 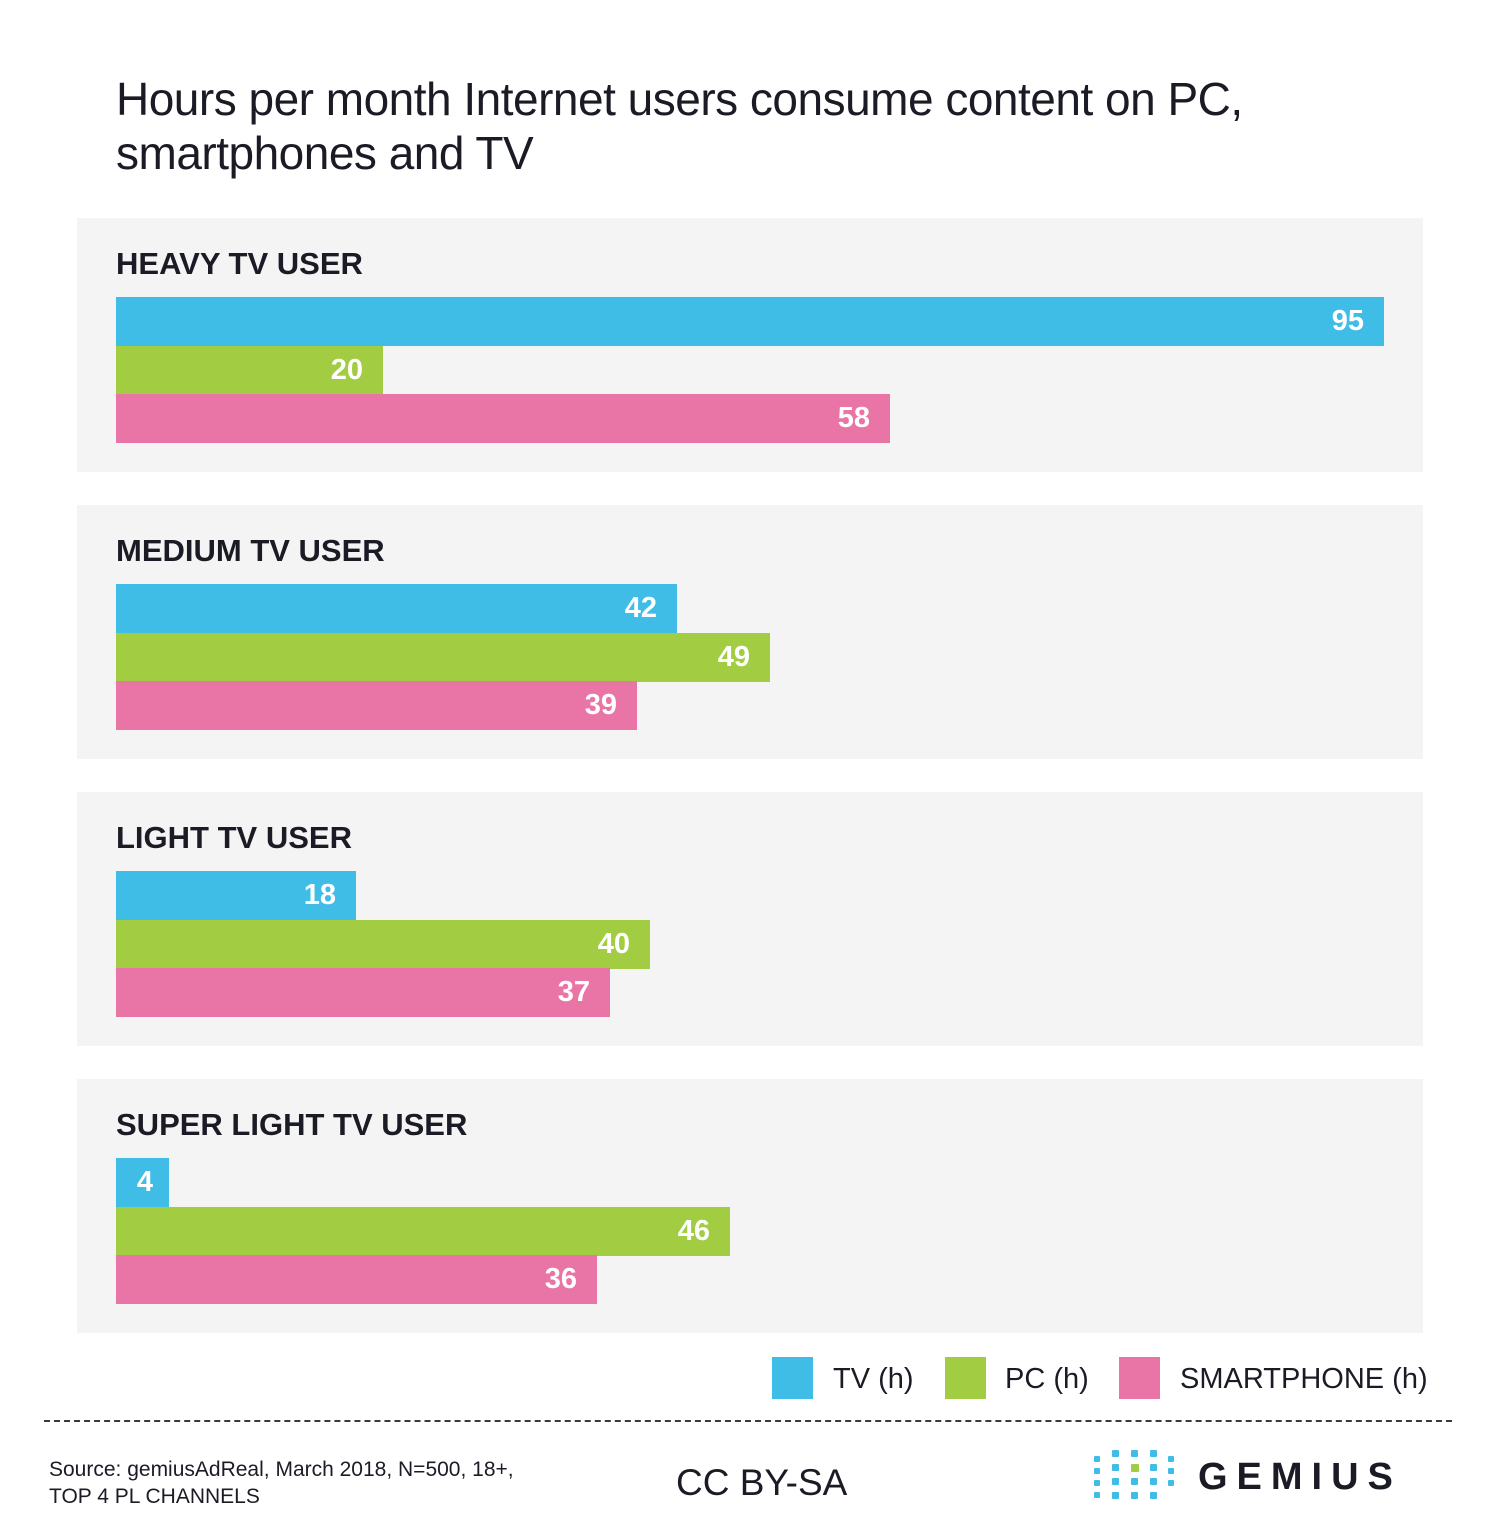 What do you see at coordinates (853, 418) in the screenshot?
I see `bar-value-label: 58` at bounding box center [853, 418].